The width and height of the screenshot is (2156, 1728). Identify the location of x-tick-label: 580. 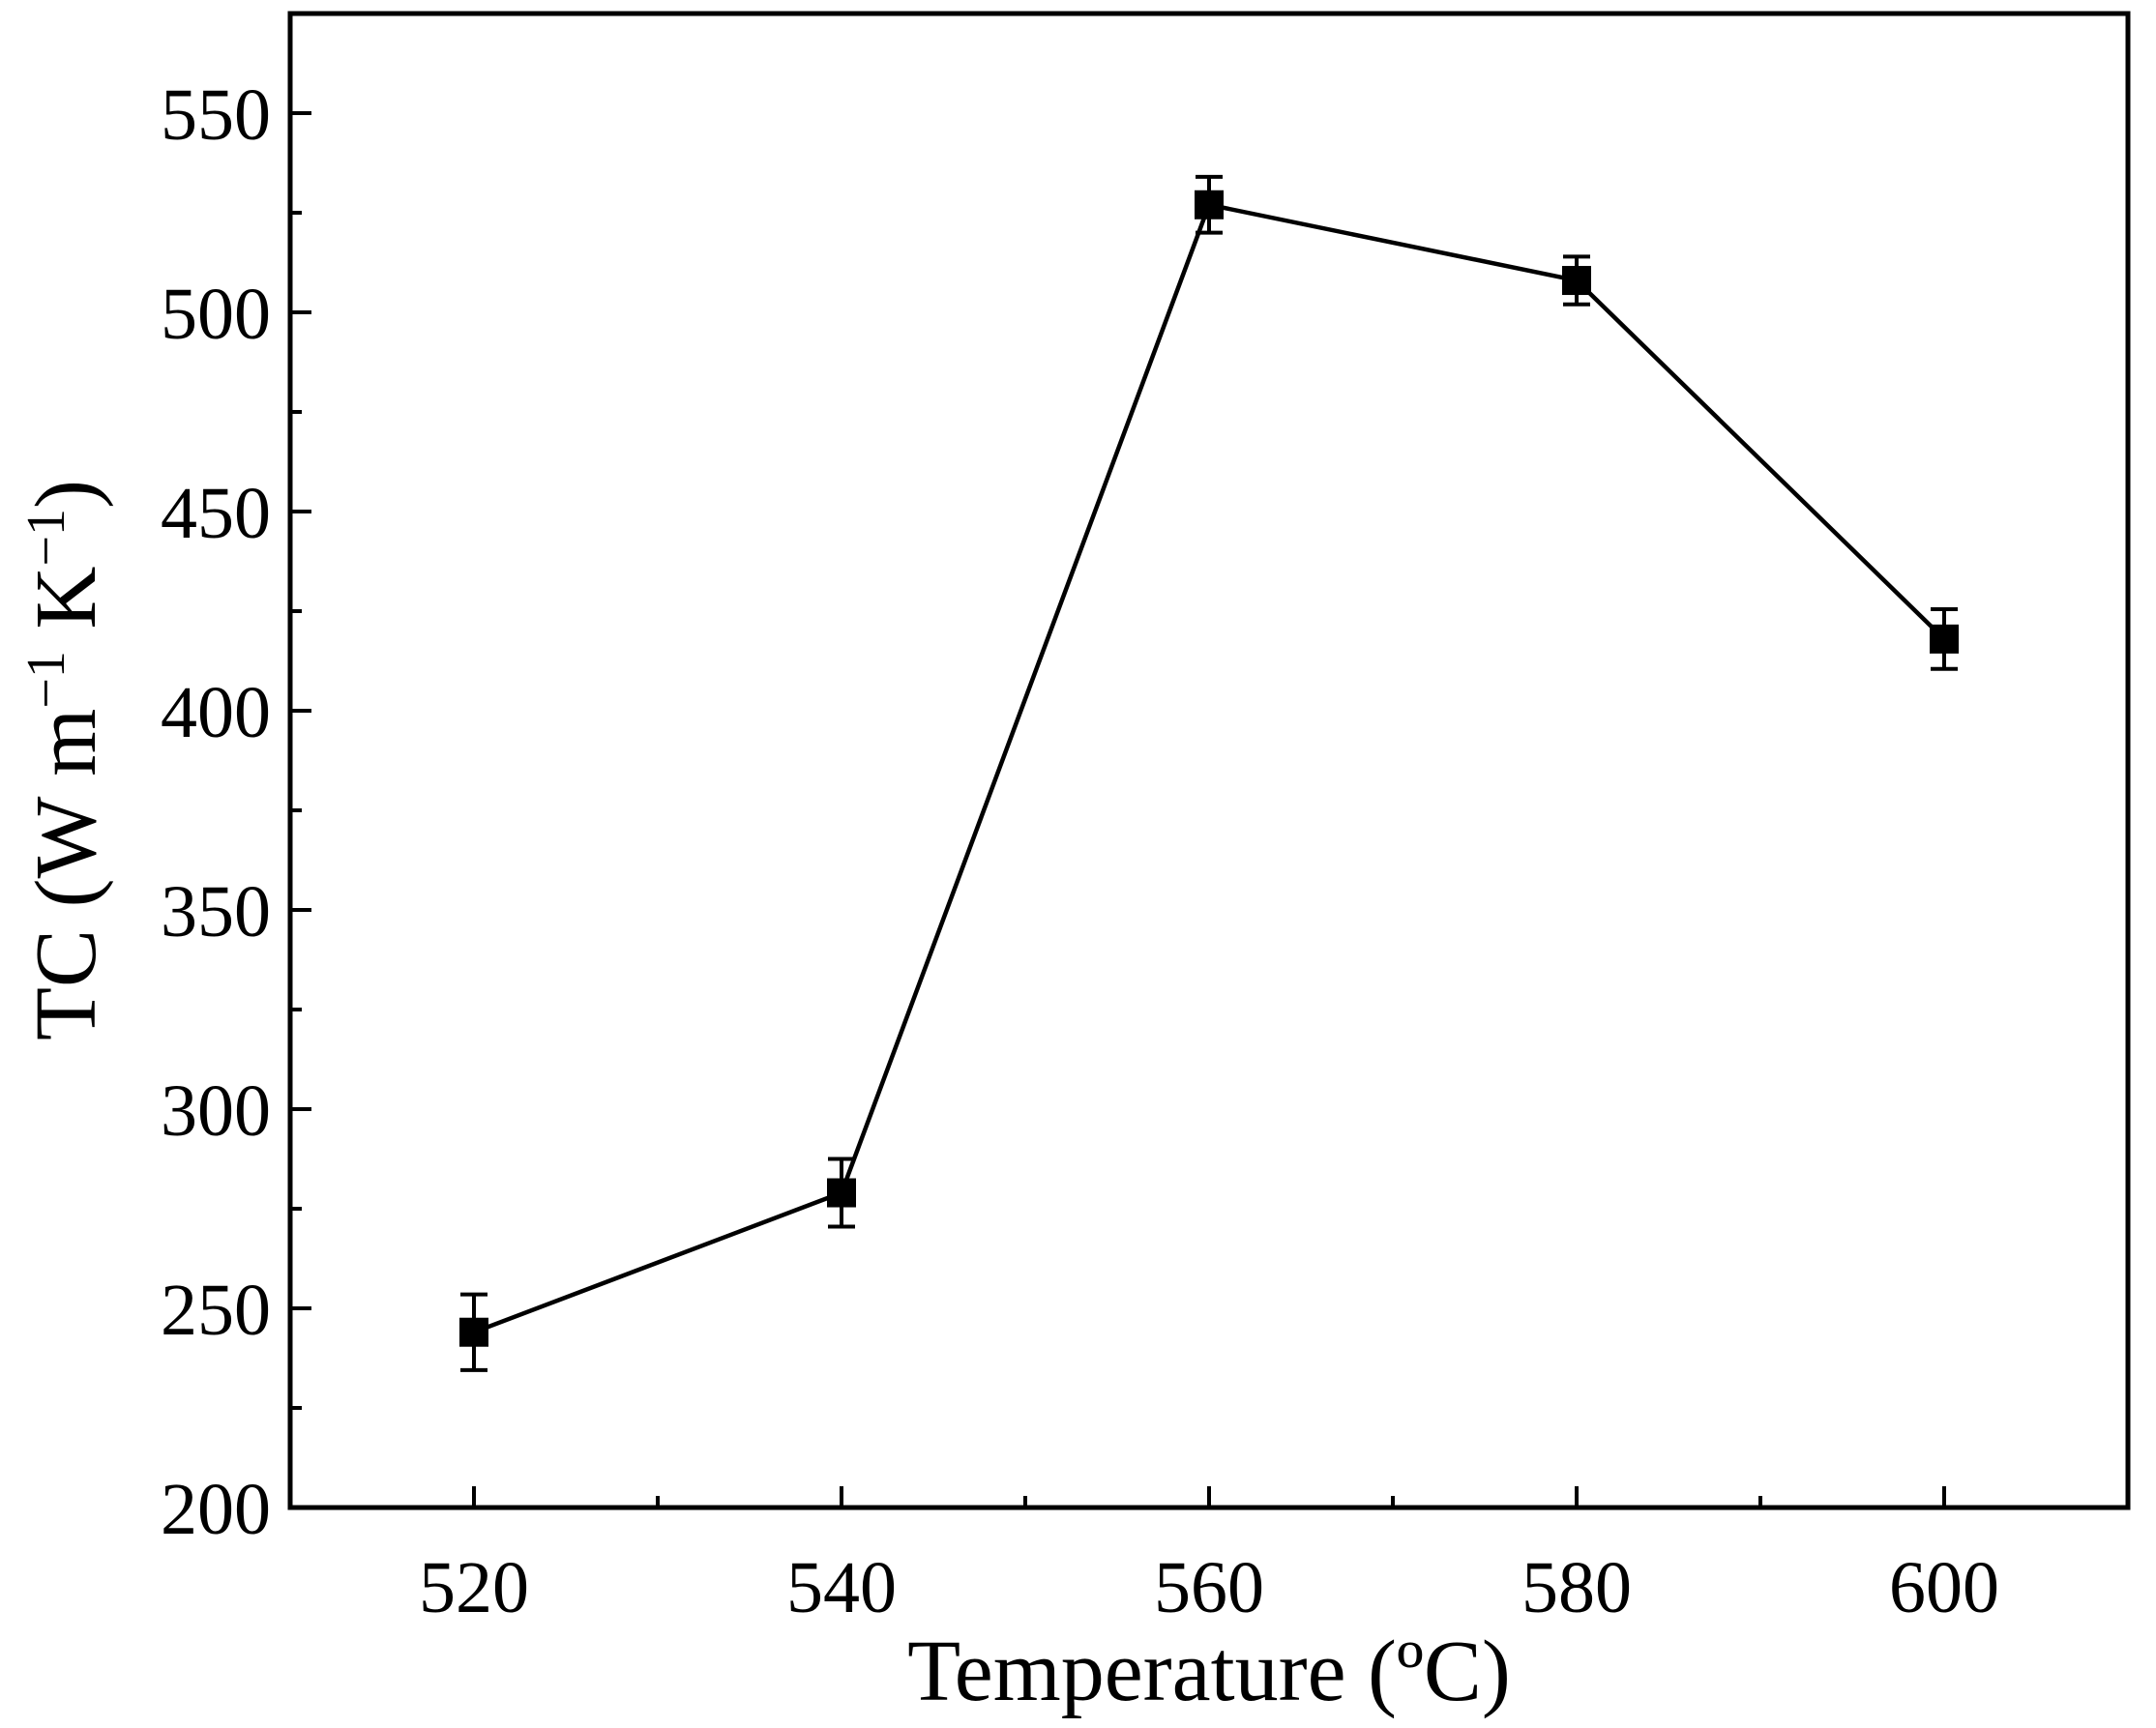
(1576, 1587).